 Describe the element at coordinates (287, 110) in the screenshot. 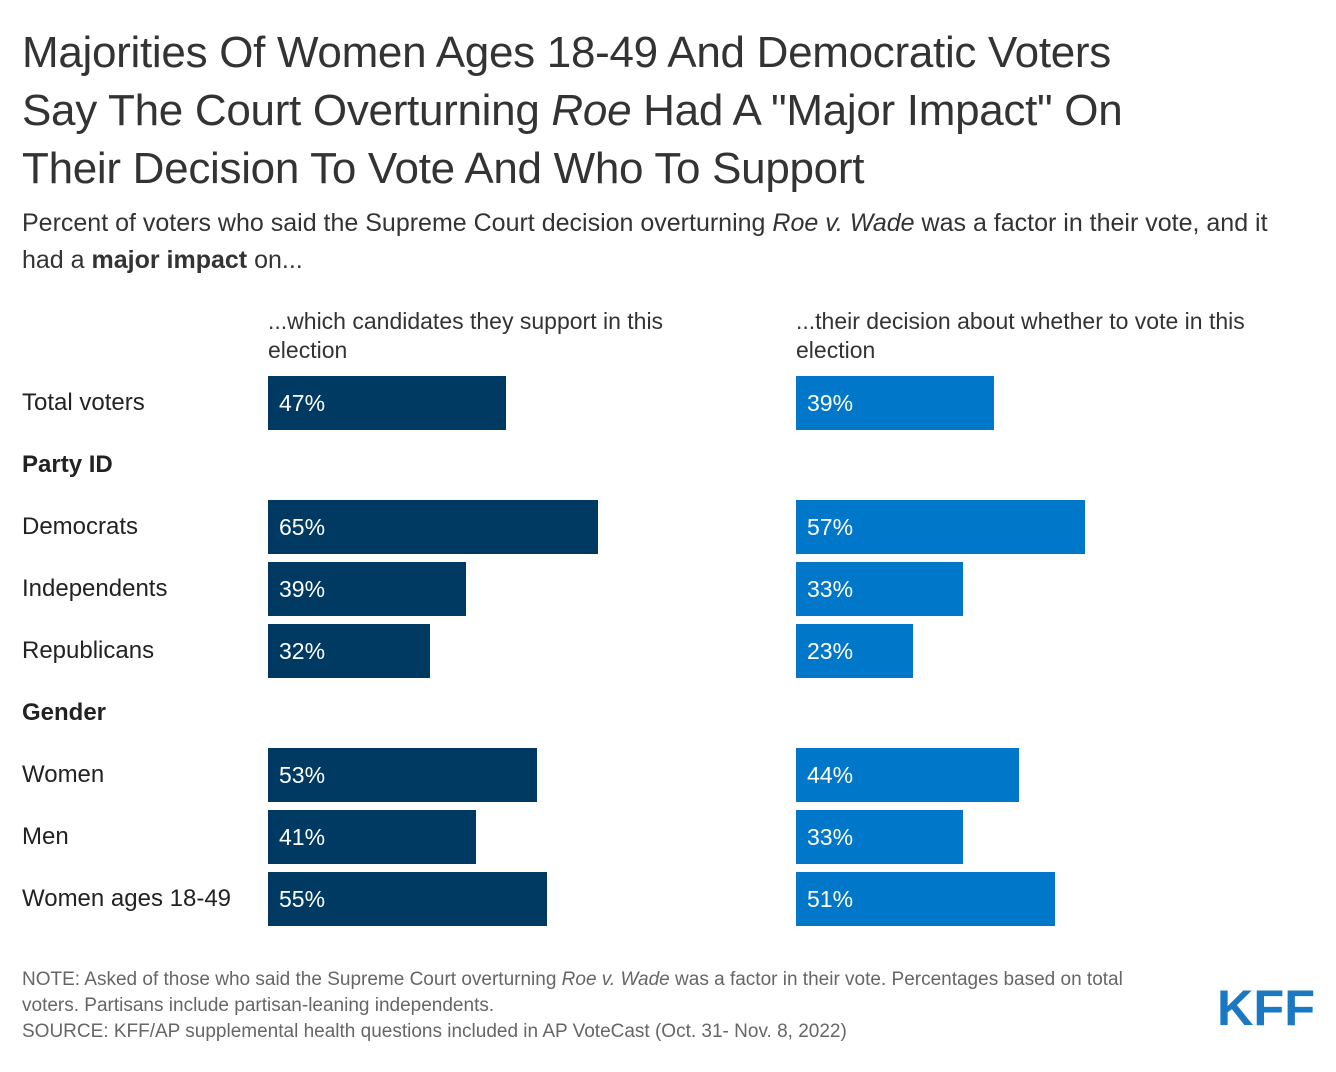

I see `title-line-2a: Say The Court Overturning` at that location.